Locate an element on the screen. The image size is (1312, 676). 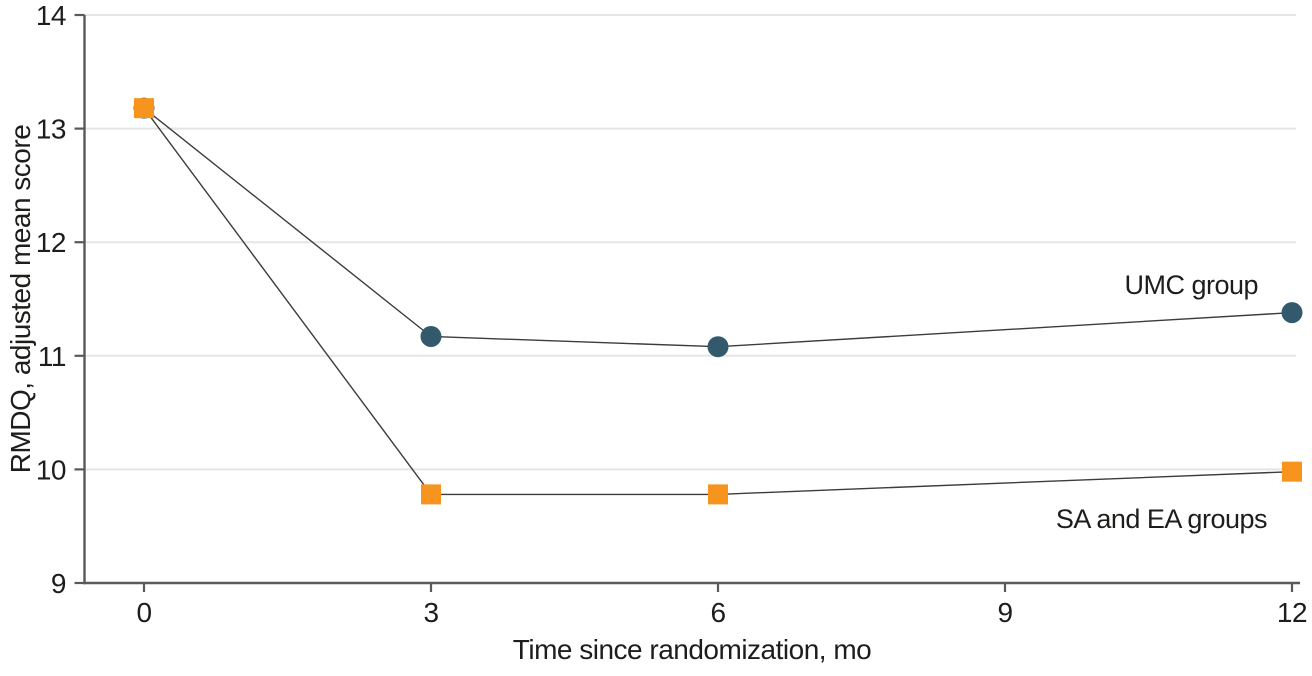
y-tick-label: 9 is located at coordinates (58, 583).